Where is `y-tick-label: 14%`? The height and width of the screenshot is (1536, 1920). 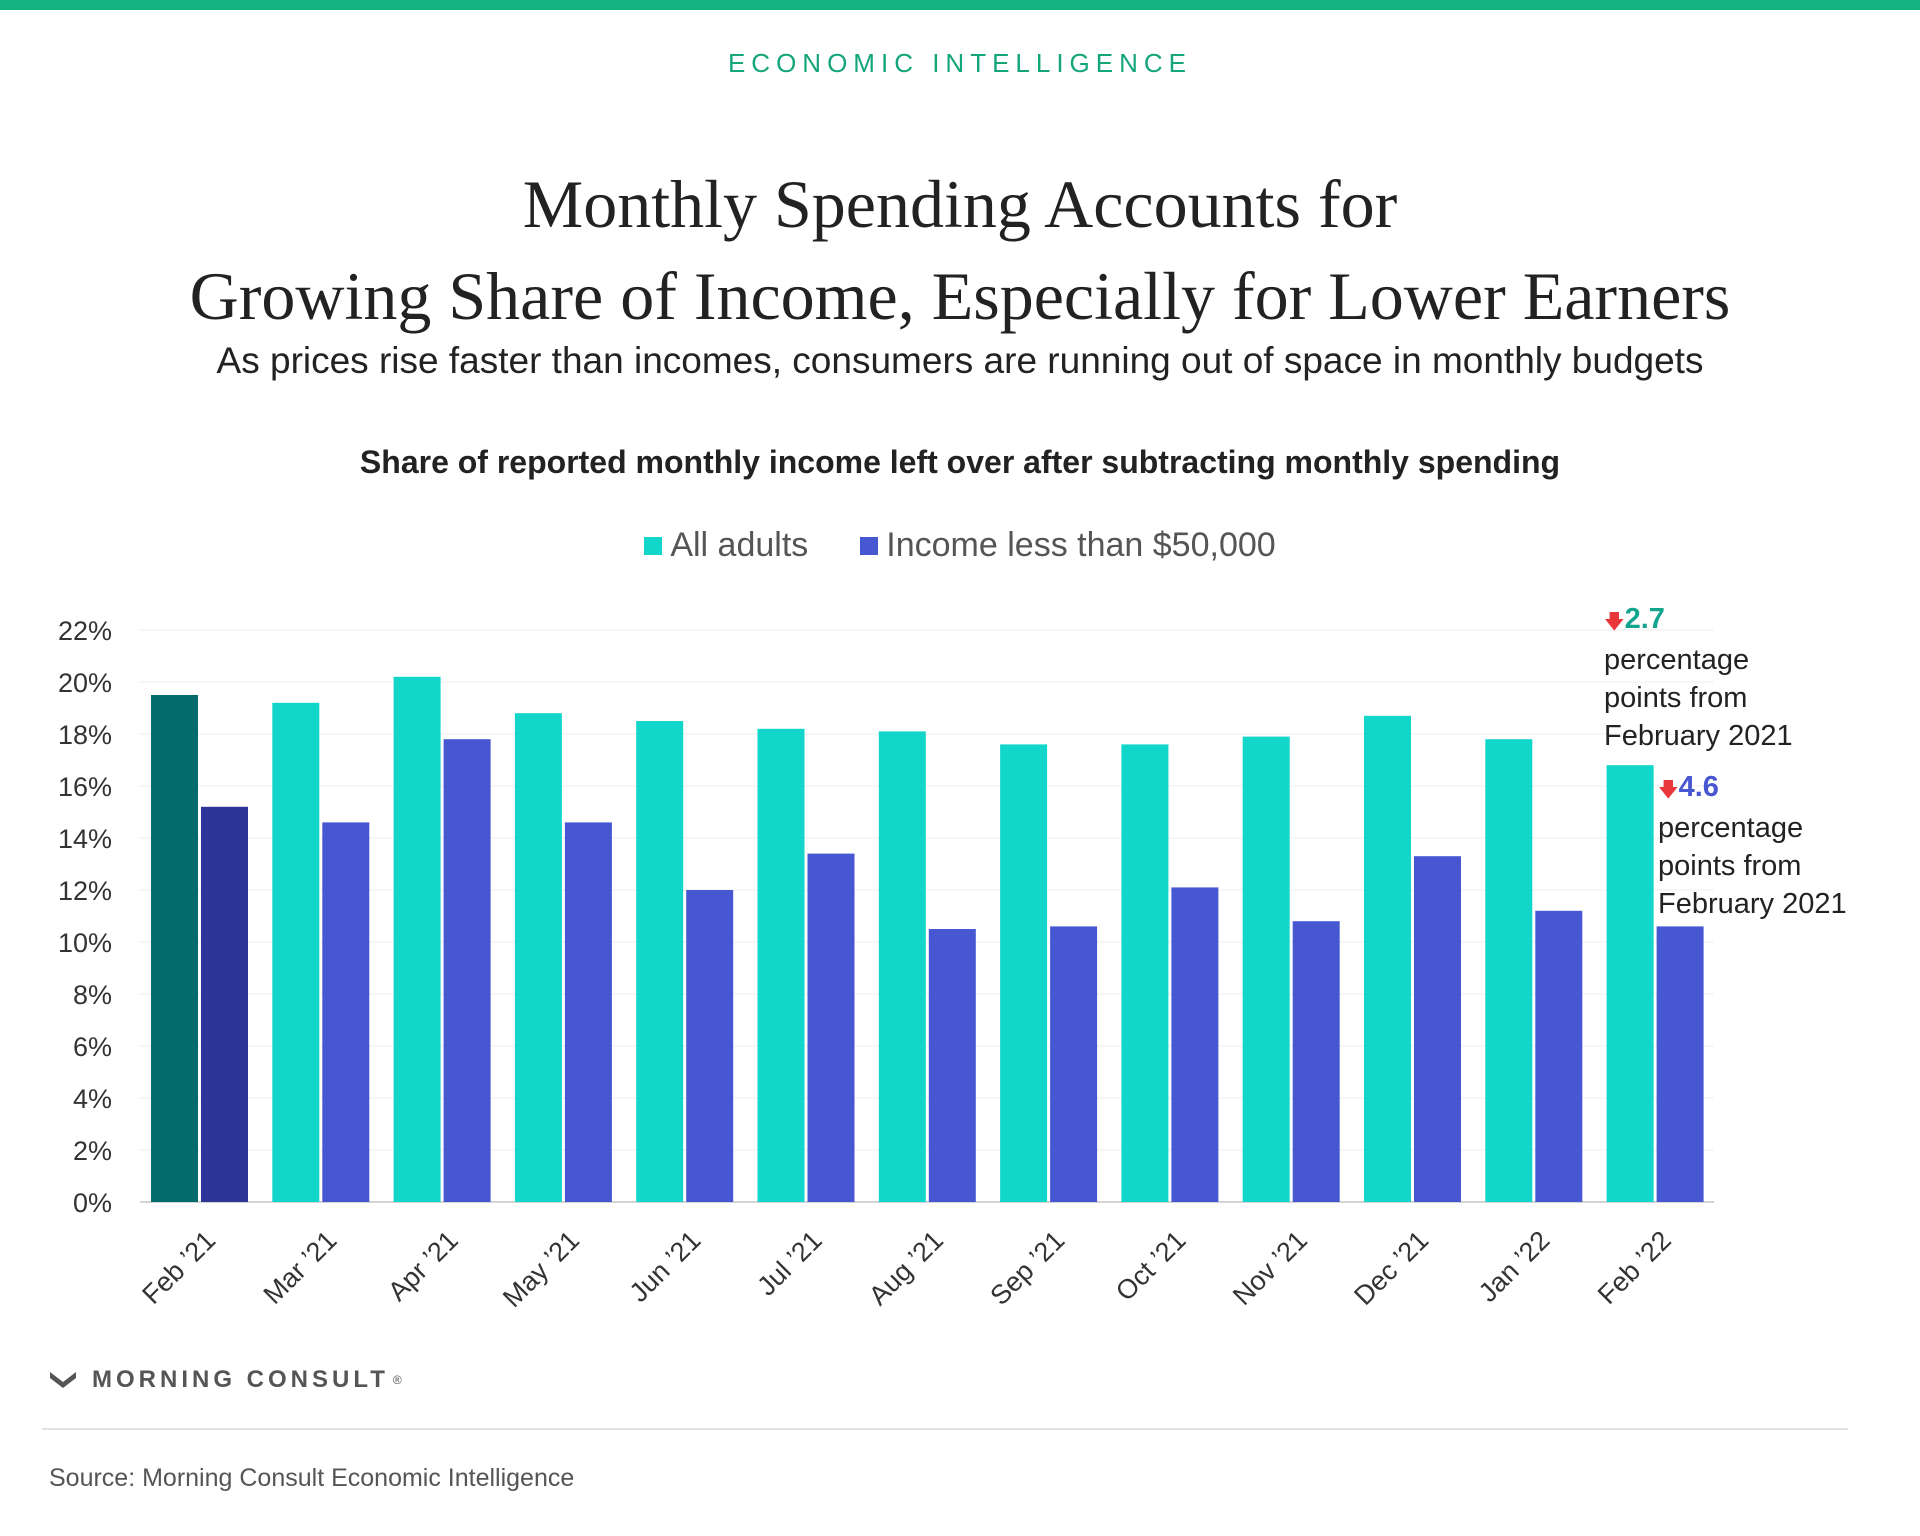
y-tick-label: 14% is located at coordinates (85, 839).